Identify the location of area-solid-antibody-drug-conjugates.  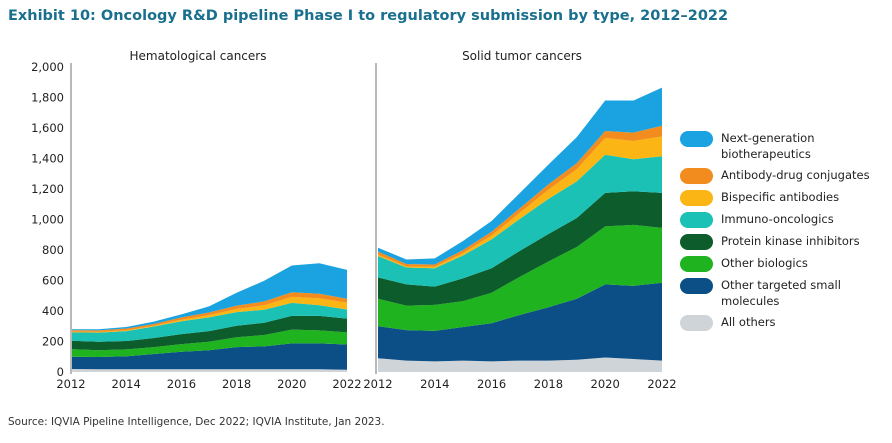
(520, 196).